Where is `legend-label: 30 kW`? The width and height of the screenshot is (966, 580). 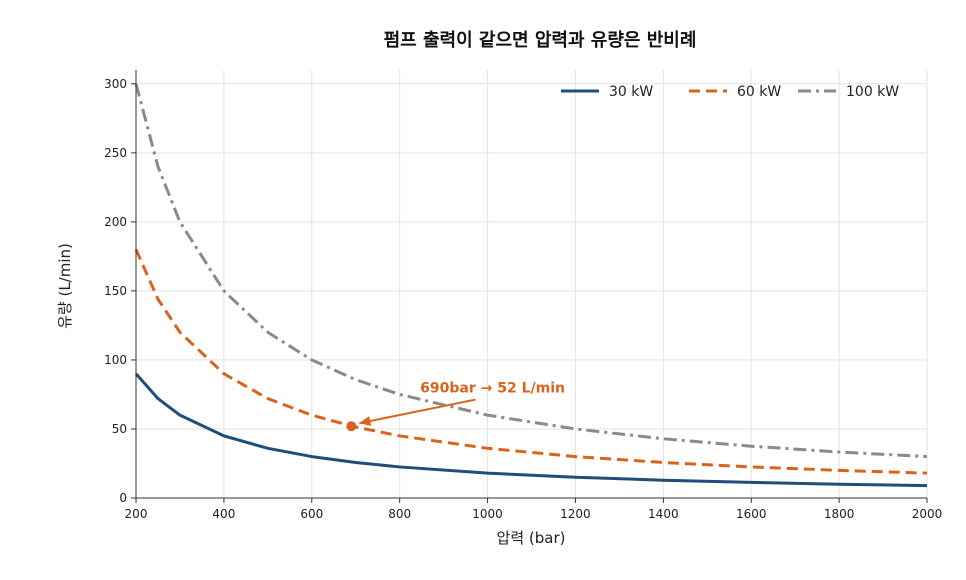 legend-label: 30 kW is located at coordinates (631, 92).